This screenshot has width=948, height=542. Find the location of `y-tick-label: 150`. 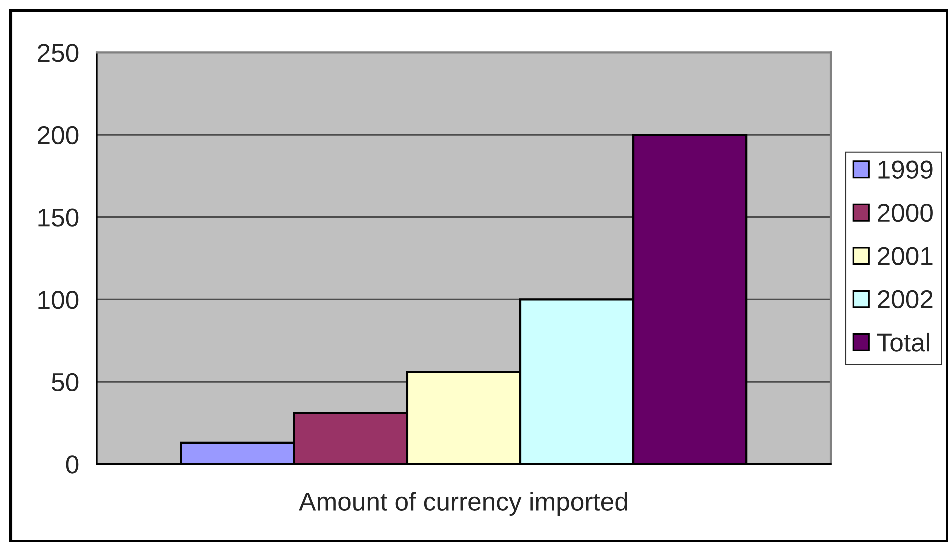

y-tick-label: 150 is located at coordinates (58, 217).